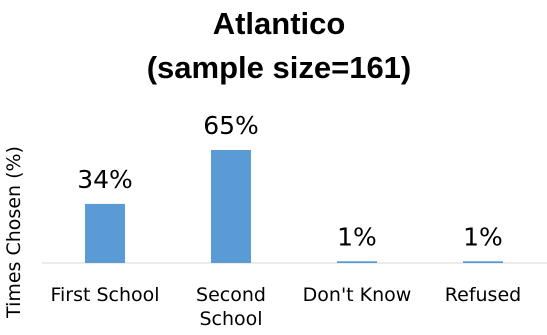 The width and height of the screenshot is (547, 335). Describe the element at coordinates (279, 67) in the screenshot. I see `chart-title-line: (sample size=161)` at that location.